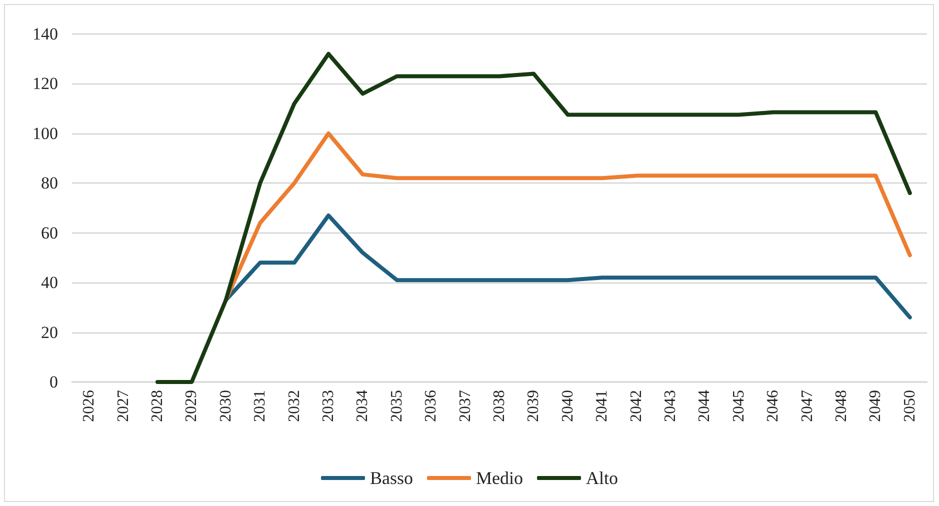 Image resolution: width=939 pixels, height=506 pixels. What do you see at coordinates (841, 406) in the screenshot?
I see `x-tick-label: 2048` at bounding box center [841, 406].